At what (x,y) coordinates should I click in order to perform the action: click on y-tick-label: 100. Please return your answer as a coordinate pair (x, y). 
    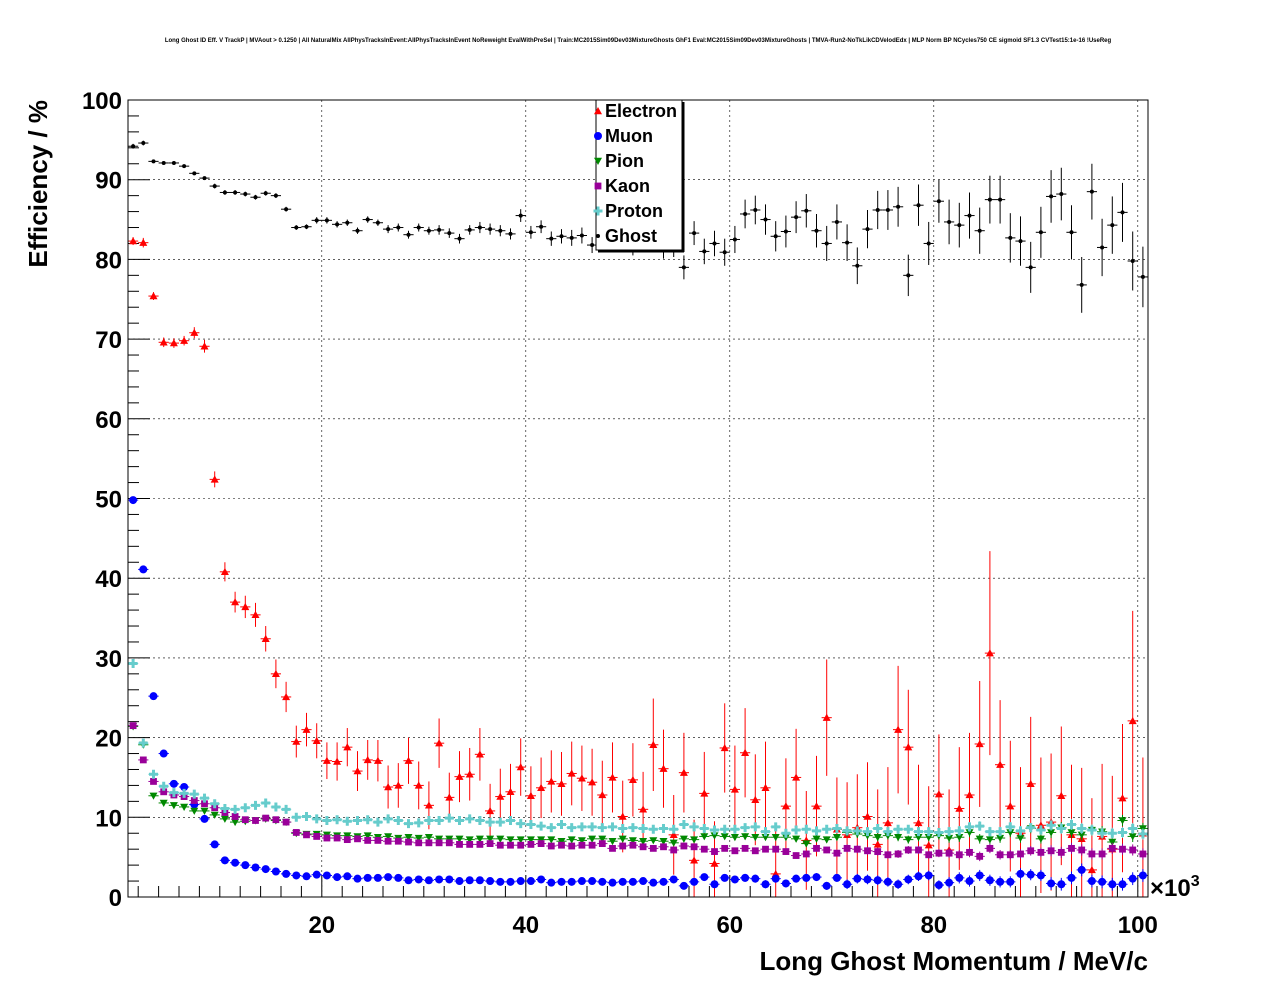
    Looking at the image, I should click on (102, 101).